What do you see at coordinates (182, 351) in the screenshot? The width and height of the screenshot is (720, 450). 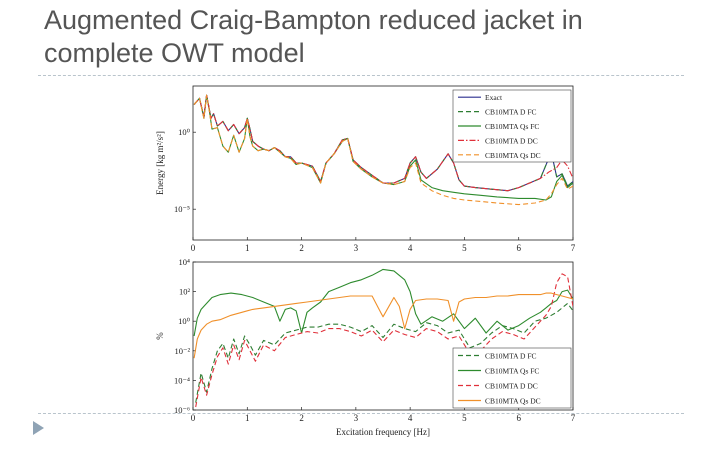 I see `y-tick-label: 10⁻²` at bounding box center [182, 351].